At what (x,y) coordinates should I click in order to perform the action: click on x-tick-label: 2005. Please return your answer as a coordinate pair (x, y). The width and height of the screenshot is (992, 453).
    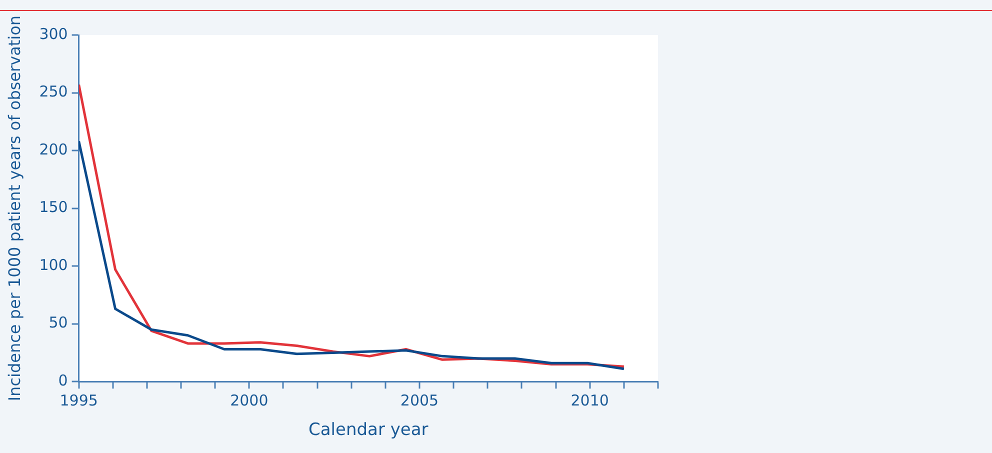
    Looking at the image, I should click on (419, 400).